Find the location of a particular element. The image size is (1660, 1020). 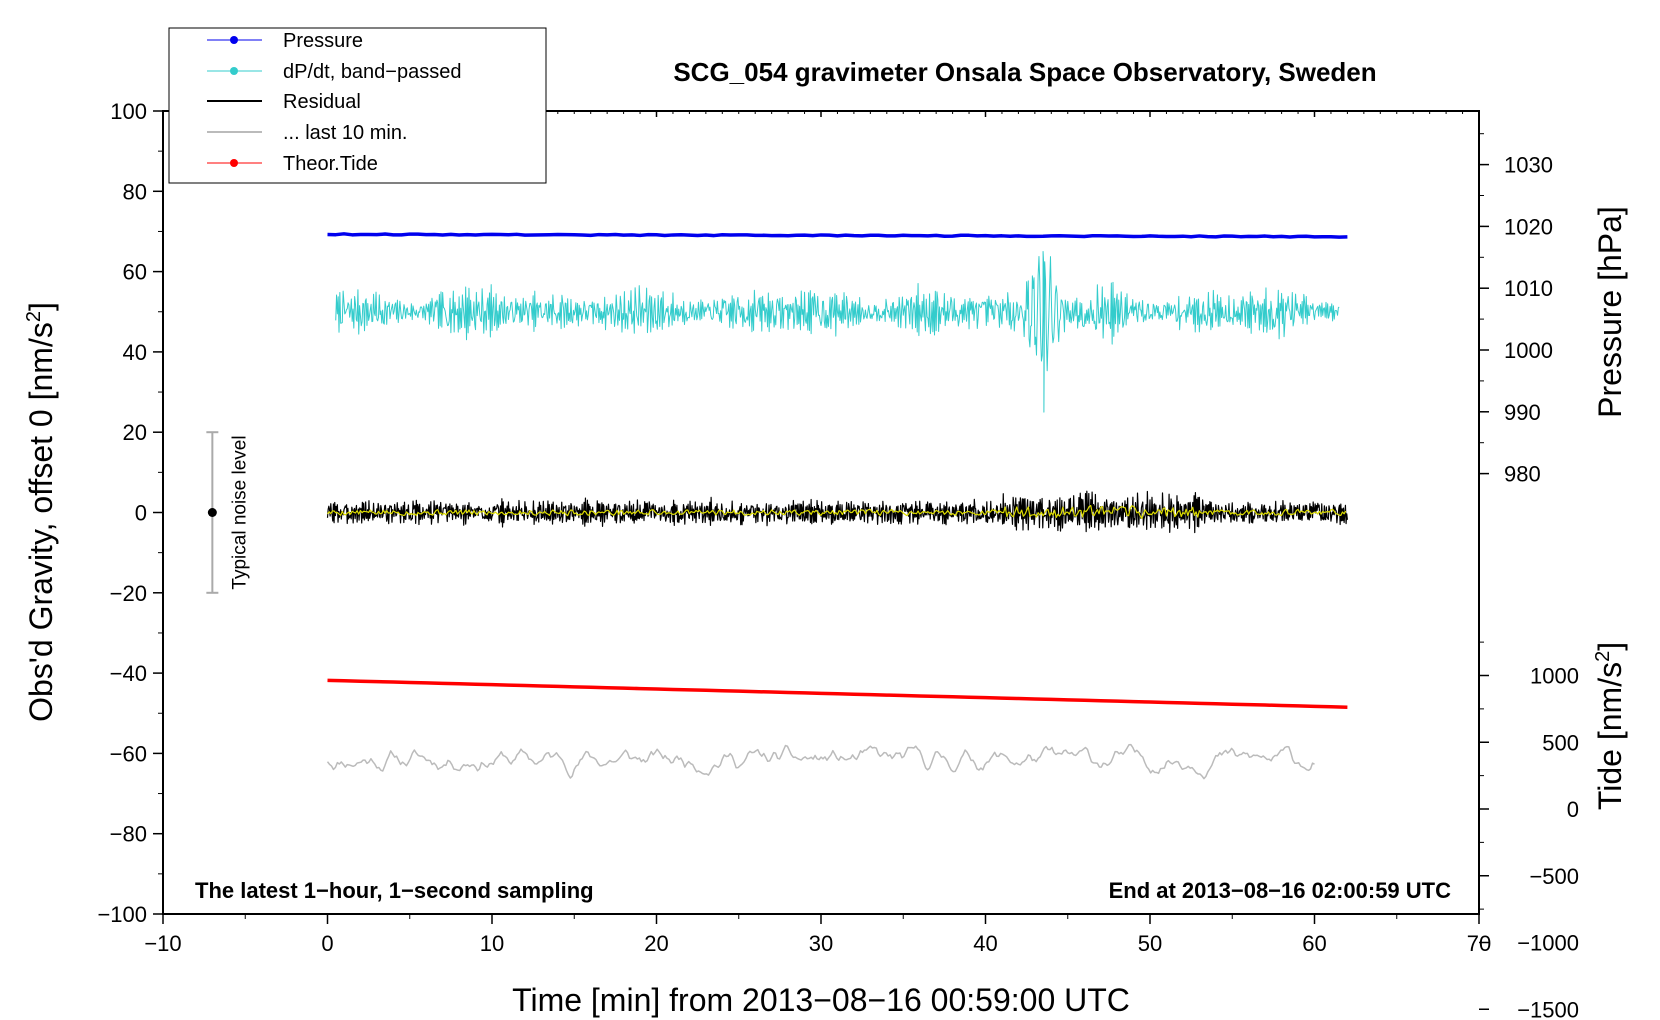

tide-tick-label: 0 is located at coordinates (1573, 809).